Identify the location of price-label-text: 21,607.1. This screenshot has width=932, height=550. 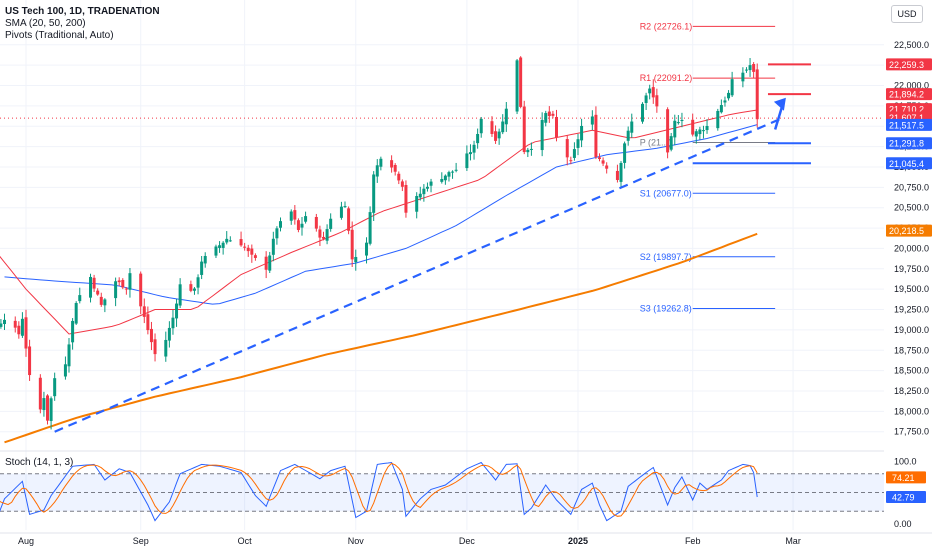
(906, 118).